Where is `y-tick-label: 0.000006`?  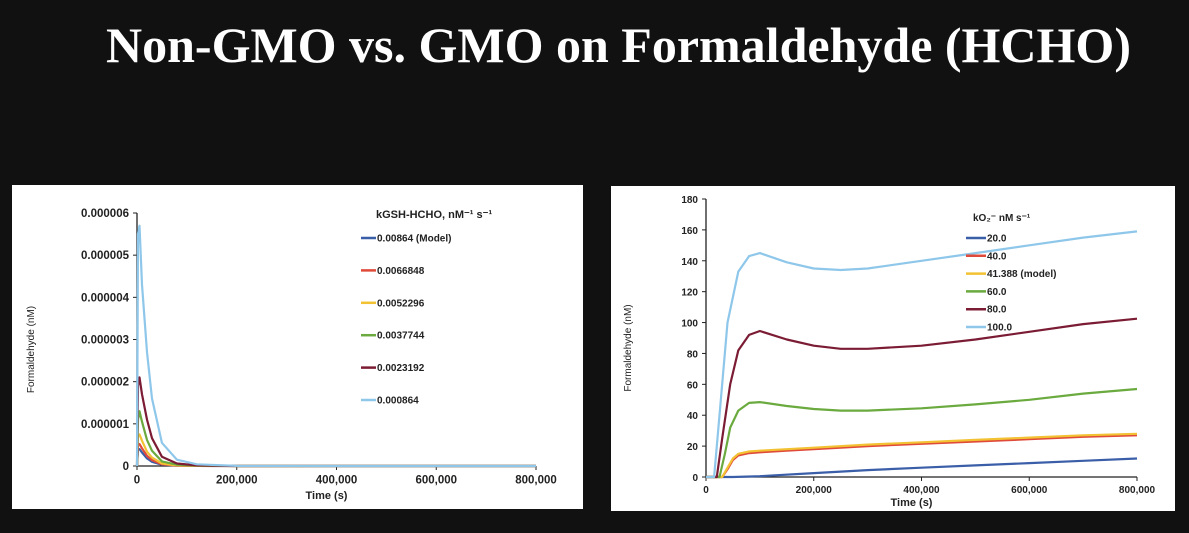 y-tick-label: 0.000006 is located at coordinates (105, 214).